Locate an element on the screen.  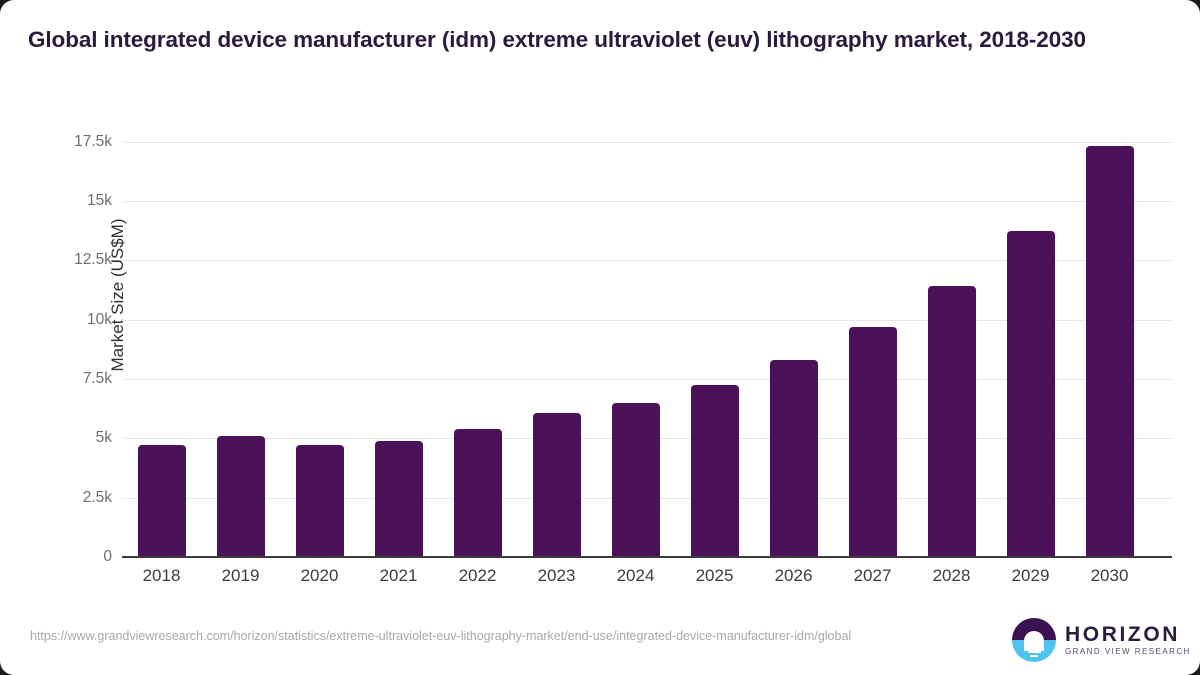
bar-2029 is located at coordinates (1031, 393).